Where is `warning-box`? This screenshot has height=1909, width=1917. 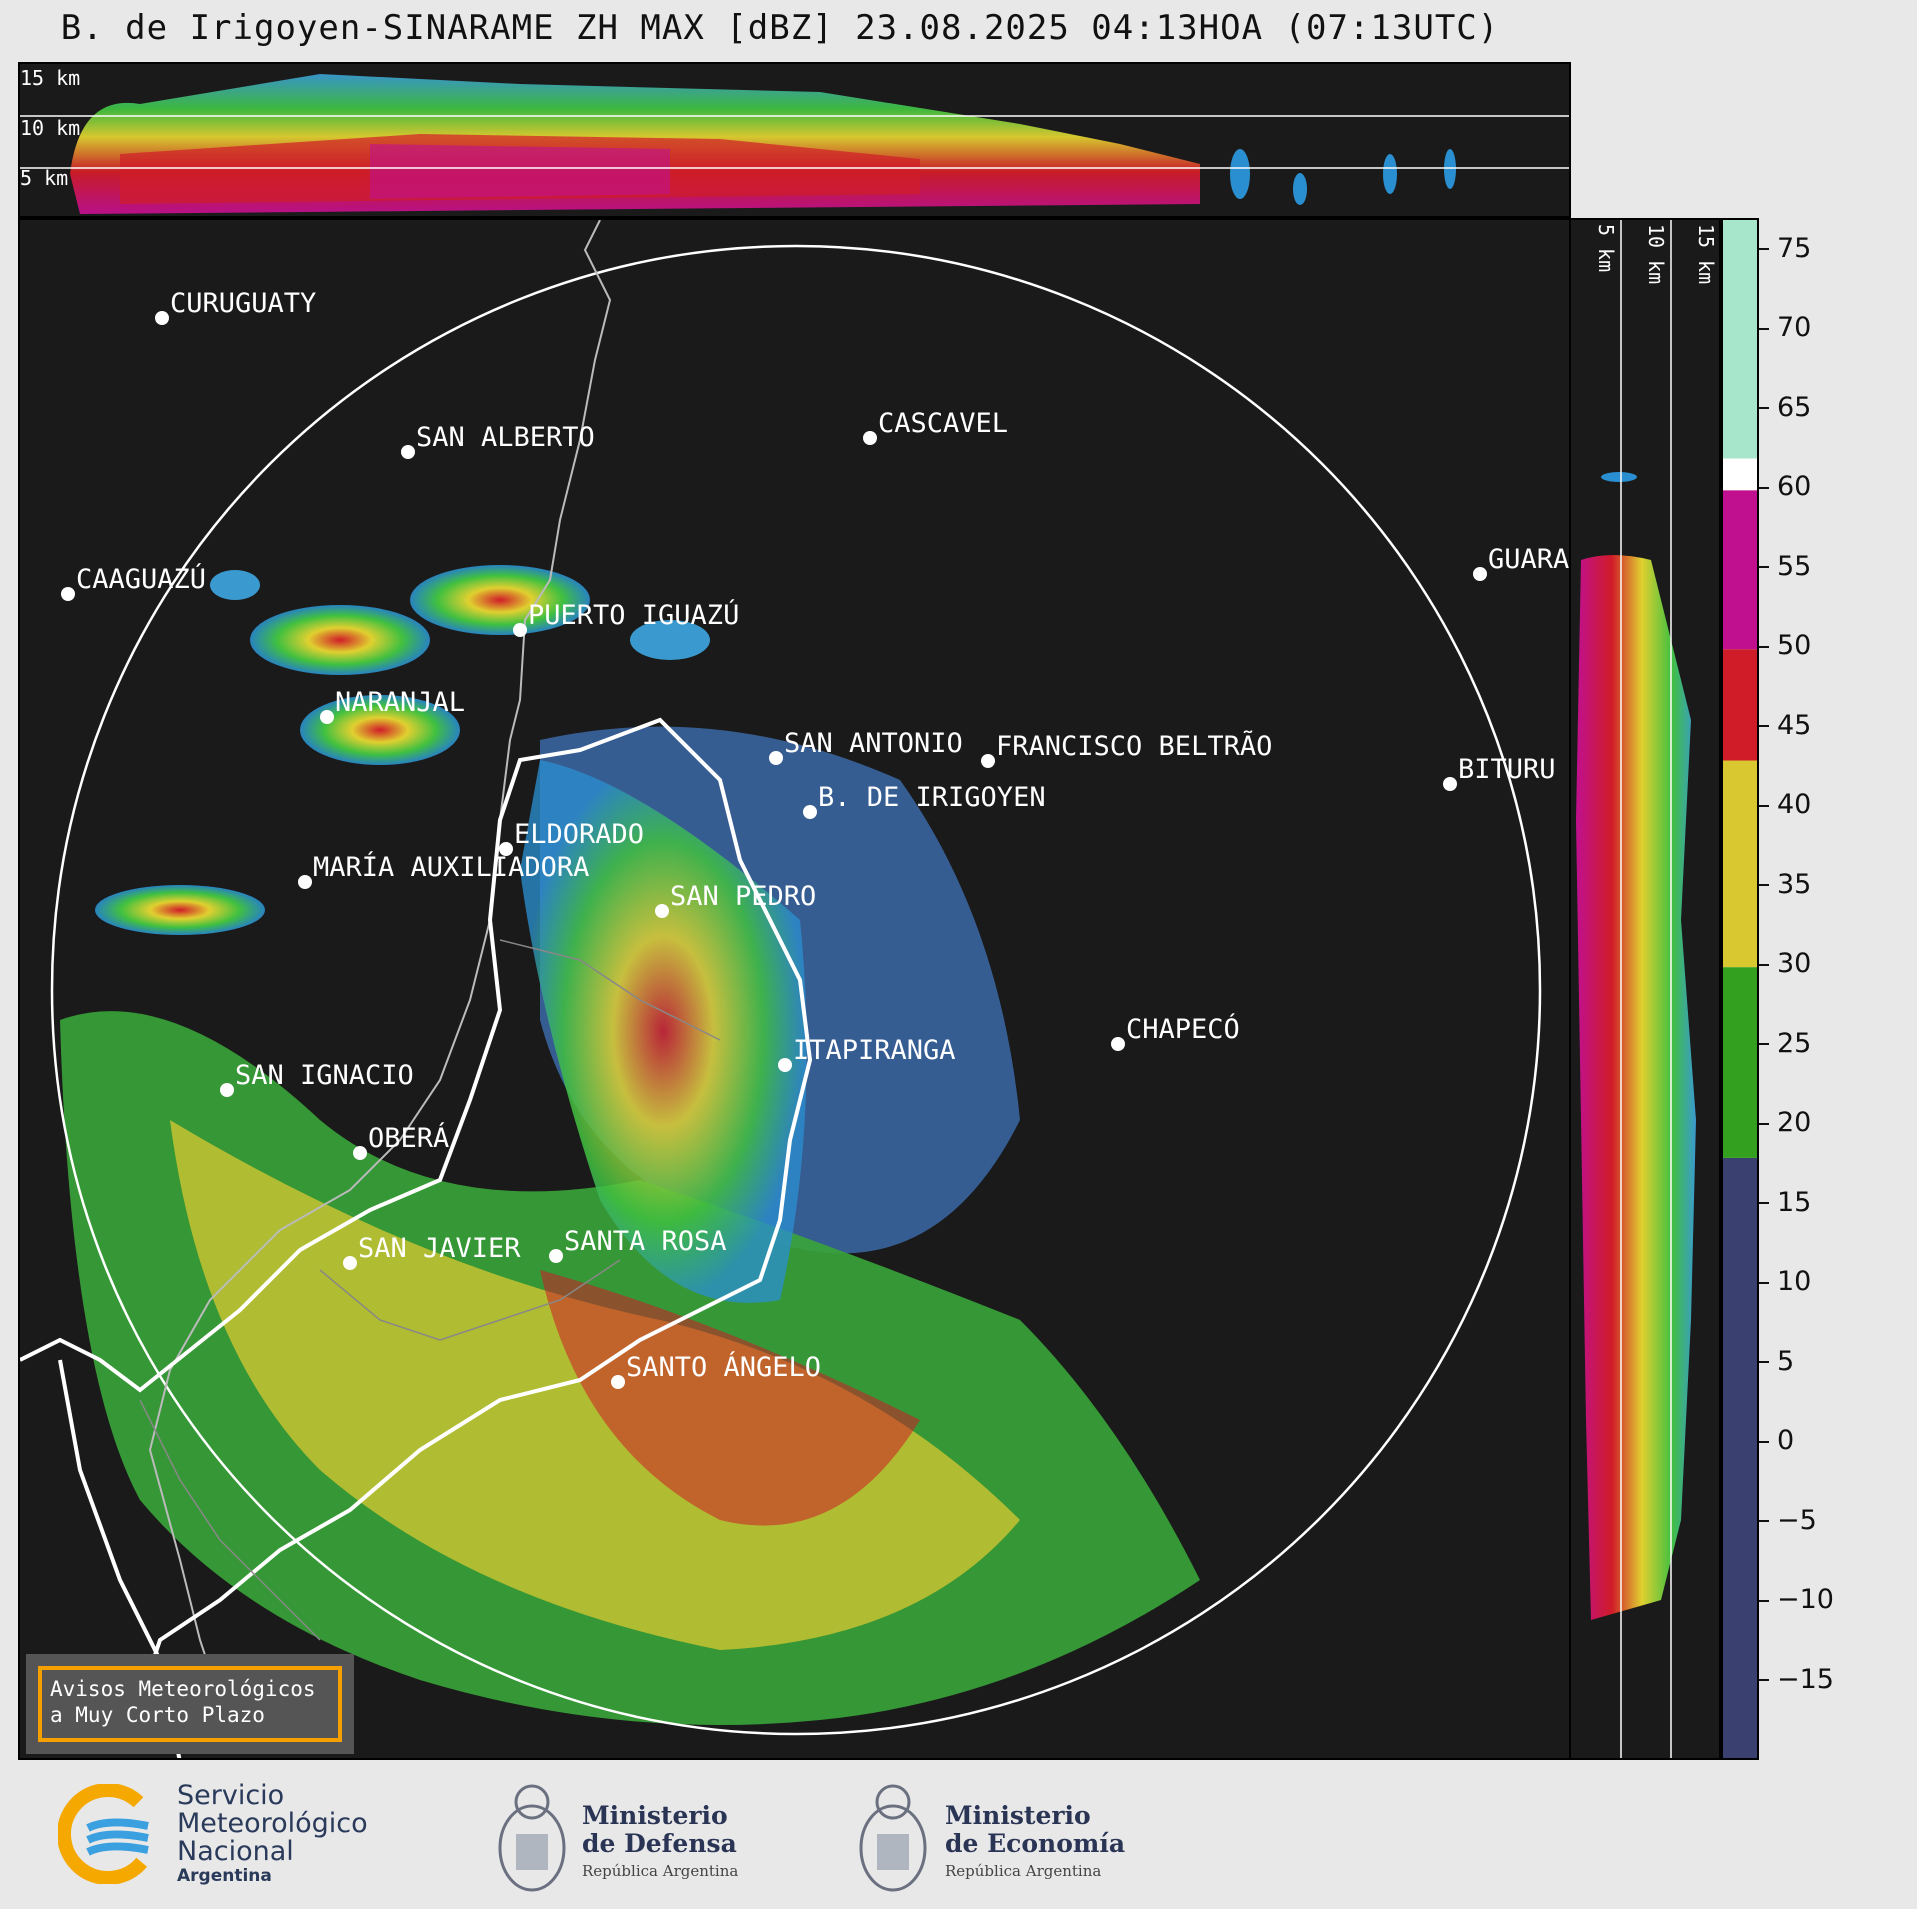
warning-box is located at coordinates (190, 1704).